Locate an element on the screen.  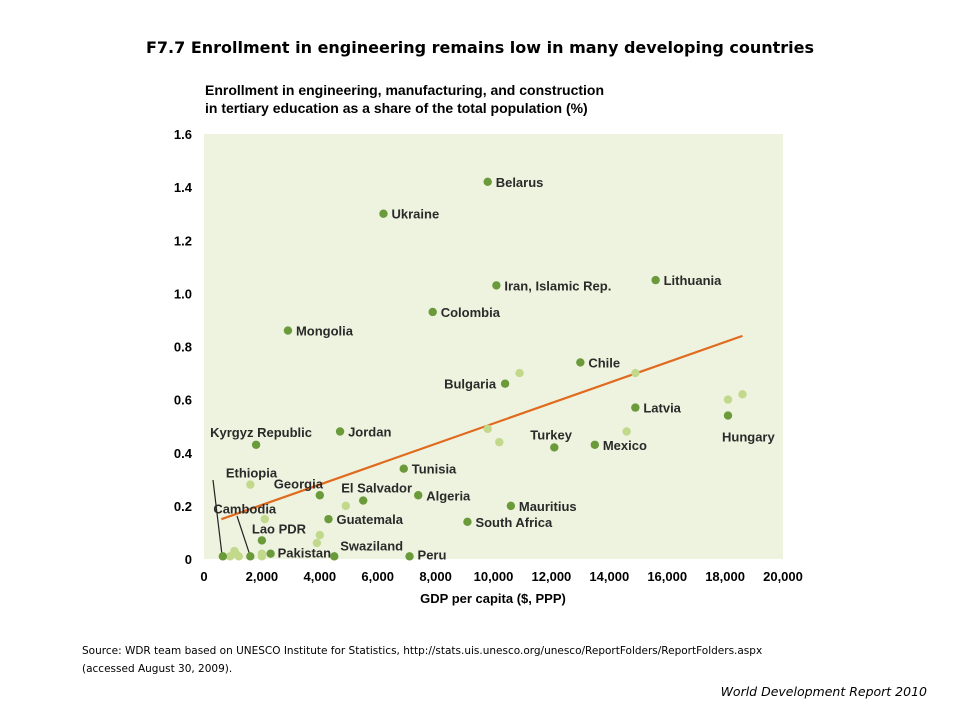
x-tick-label: 16,000 is located at coordinates (667, 576).